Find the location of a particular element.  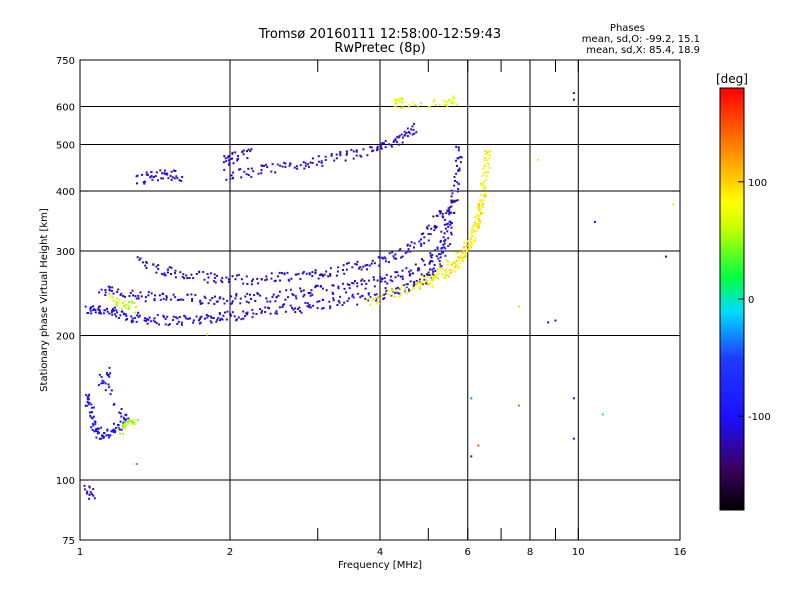

x-tick-label: 16 is located at coordinates (680, 552).